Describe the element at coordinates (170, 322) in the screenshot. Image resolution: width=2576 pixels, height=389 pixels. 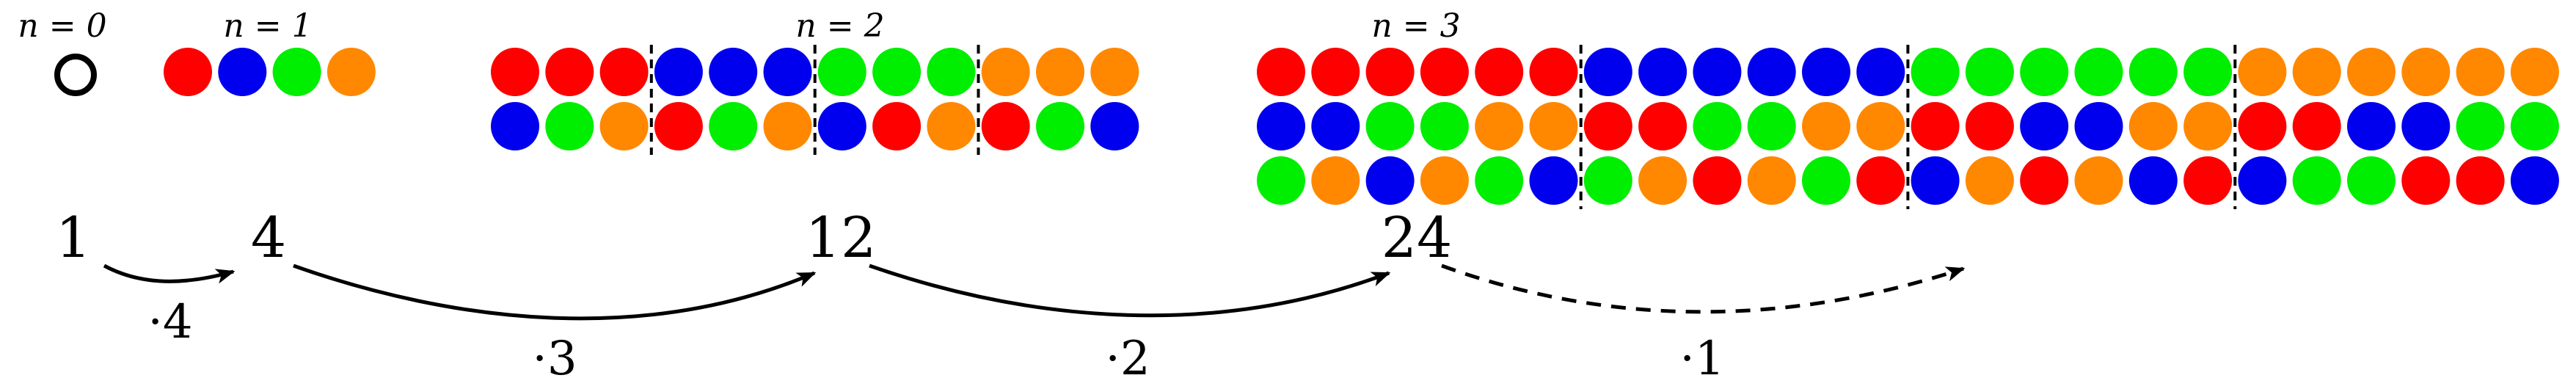
I see `multiplier-4: ·4` at that location.